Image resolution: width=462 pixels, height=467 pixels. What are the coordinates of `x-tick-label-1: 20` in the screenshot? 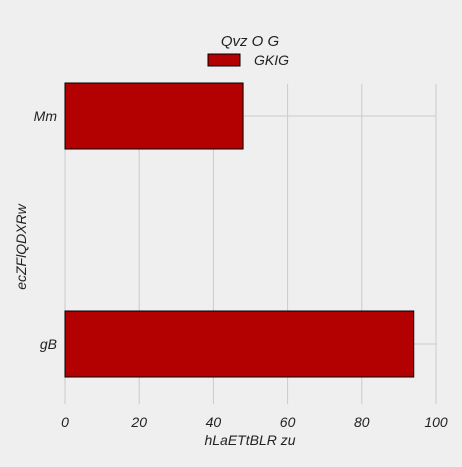 It's located at (138, 422).